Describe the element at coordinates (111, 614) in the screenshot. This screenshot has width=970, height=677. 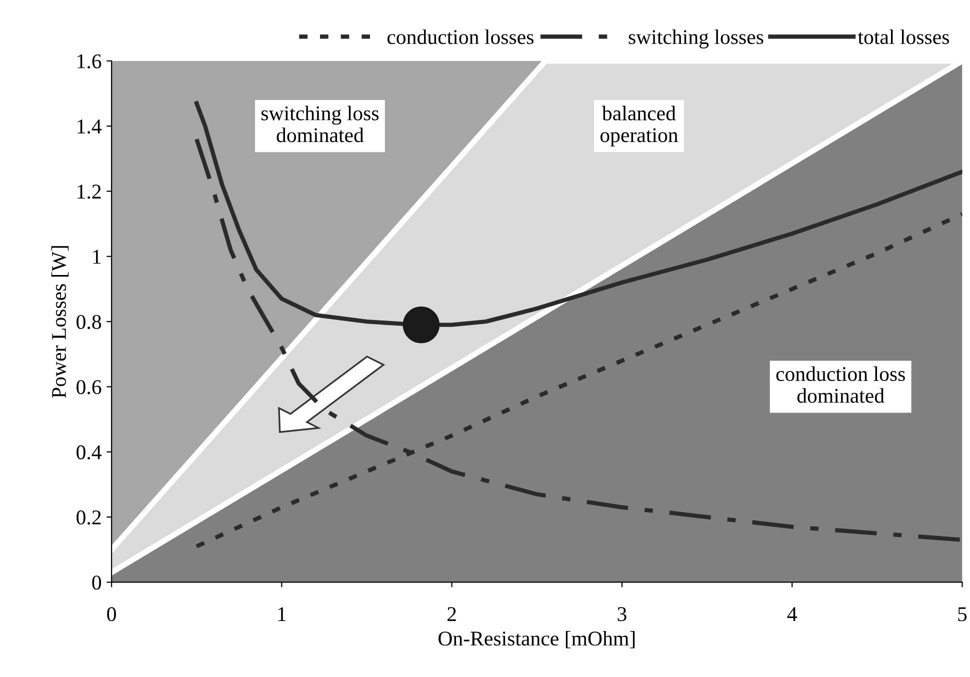
I see `x-tick-label: 0` at that location.